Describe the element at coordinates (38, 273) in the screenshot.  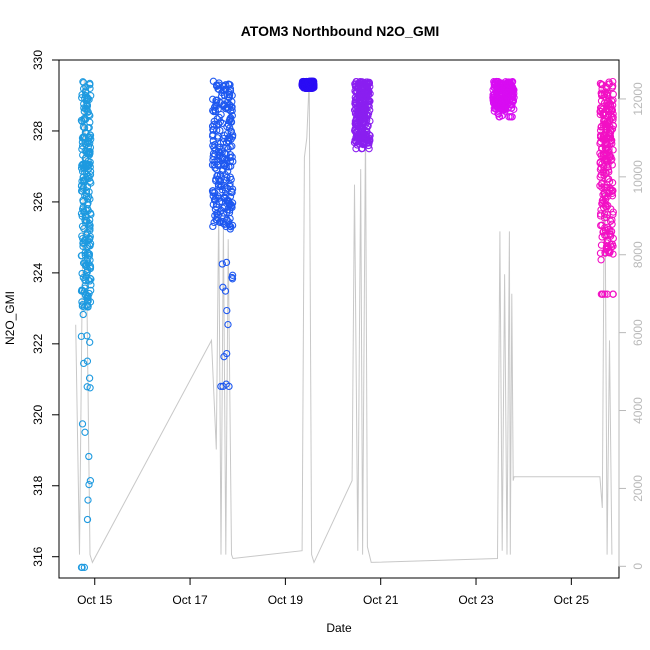
I see `y-left-tick-label: 324` at that location.